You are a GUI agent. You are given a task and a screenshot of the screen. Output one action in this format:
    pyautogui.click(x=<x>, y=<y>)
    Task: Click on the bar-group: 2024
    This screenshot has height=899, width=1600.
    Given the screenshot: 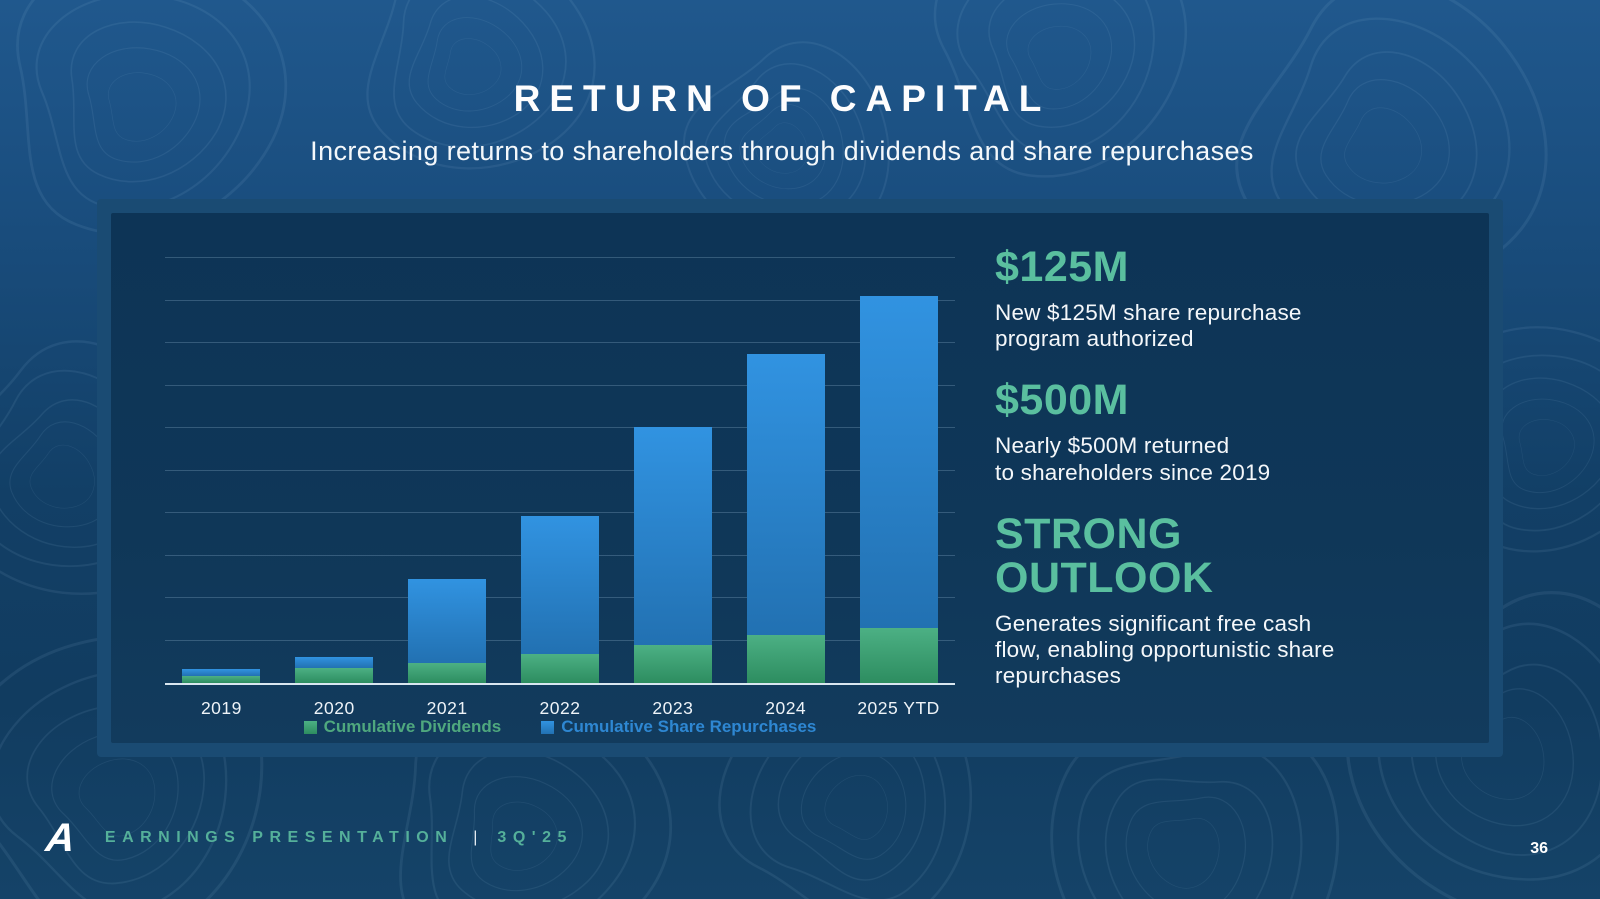 What is the action you would take?
    pyautogui.click(x=785, y=488)
    